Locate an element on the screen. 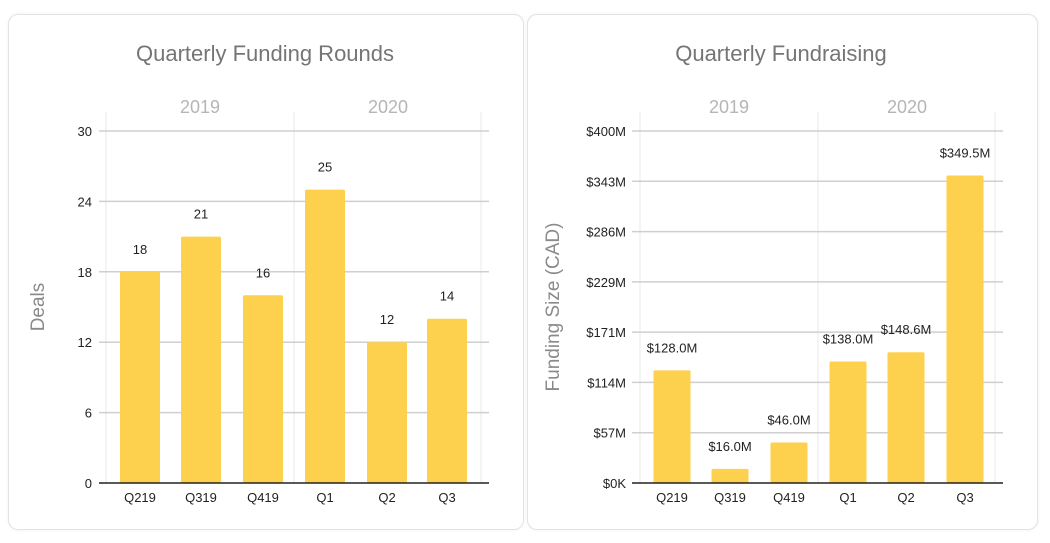 The image size is (1050, 543). y-tick-label: 18 is located at coordinates (85, 272).